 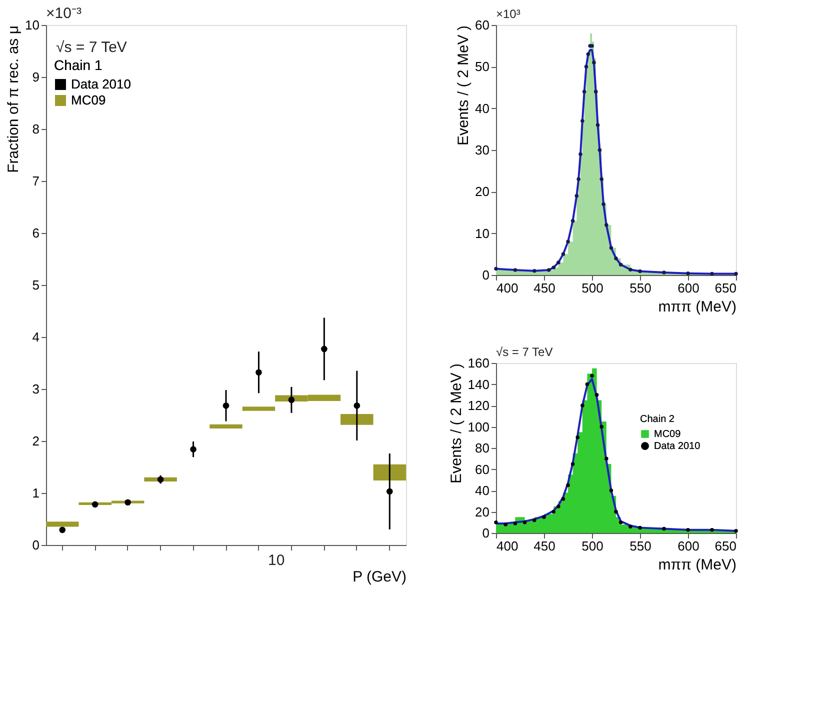 I want to click on y-tick-label: 120, so click(x=479, y=405).